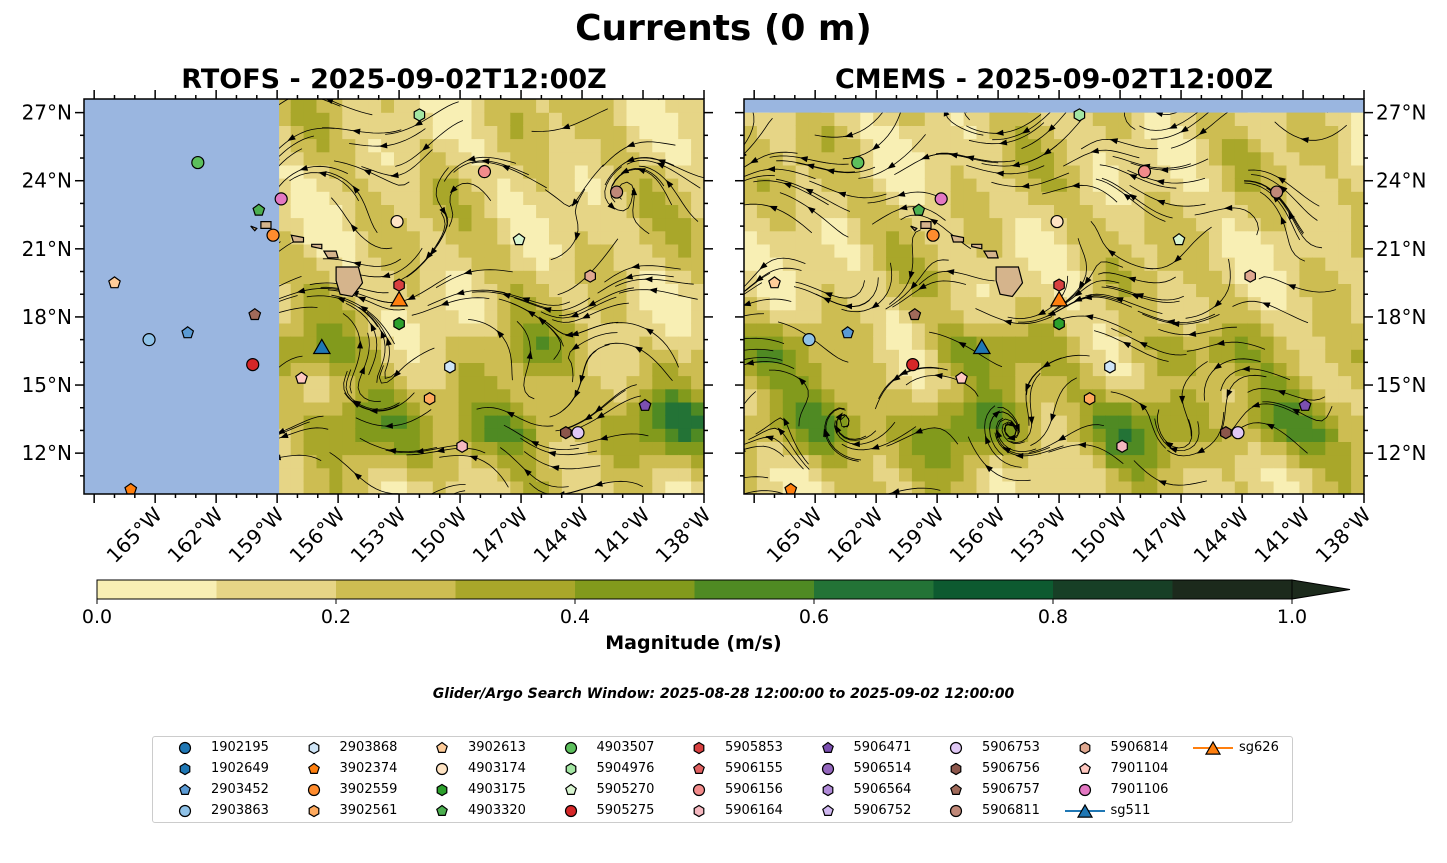  Describe the element at coordinates (967, 259) in the screenshot. I see `hawaii-land` at that location.